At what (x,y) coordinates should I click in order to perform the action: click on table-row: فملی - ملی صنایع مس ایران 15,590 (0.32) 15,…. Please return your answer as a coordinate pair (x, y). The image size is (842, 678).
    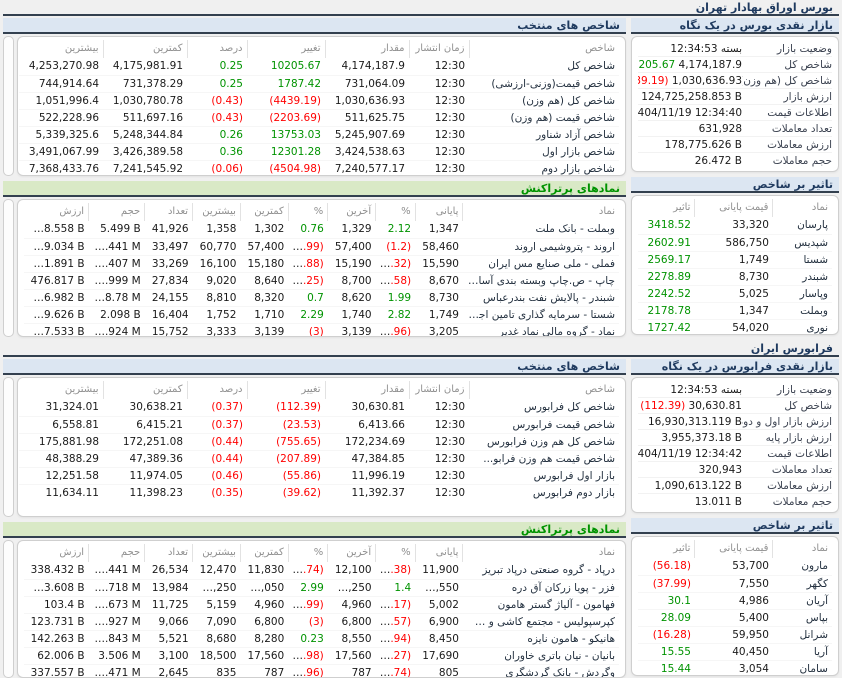
    Looking at the image, I should click on (321, 264).